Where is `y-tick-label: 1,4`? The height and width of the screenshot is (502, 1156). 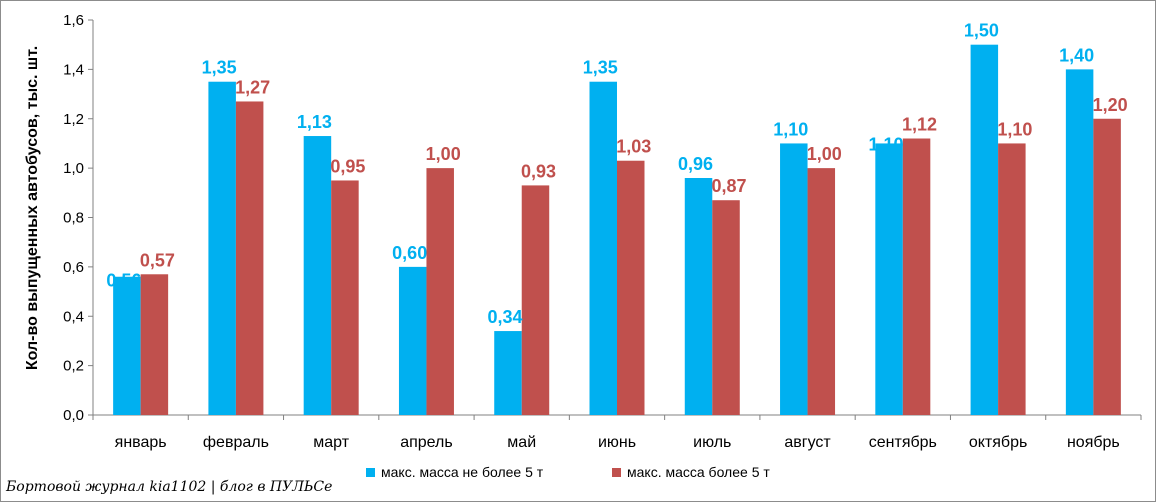 y-tick-label: 1,4 is located at coordinates (73, 69).